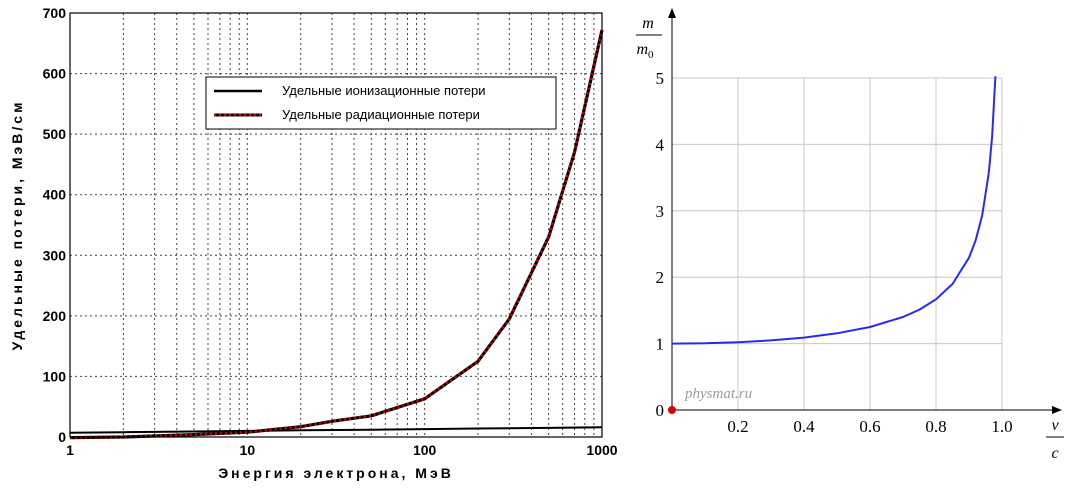  Describe the element at coordinates (935, 426) in the screenshot. I see `right-x-tick-label: 0.8` at that location.